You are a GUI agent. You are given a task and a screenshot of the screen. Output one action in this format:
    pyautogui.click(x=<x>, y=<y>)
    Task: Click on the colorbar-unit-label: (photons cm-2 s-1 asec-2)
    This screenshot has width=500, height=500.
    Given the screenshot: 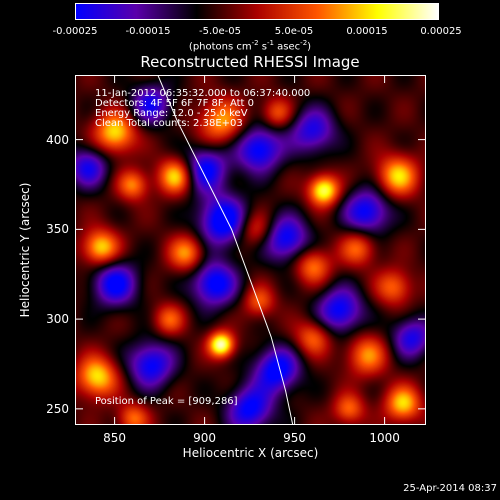 What is the action you would take?
    pyautogui.click(x=250, y=46)
    